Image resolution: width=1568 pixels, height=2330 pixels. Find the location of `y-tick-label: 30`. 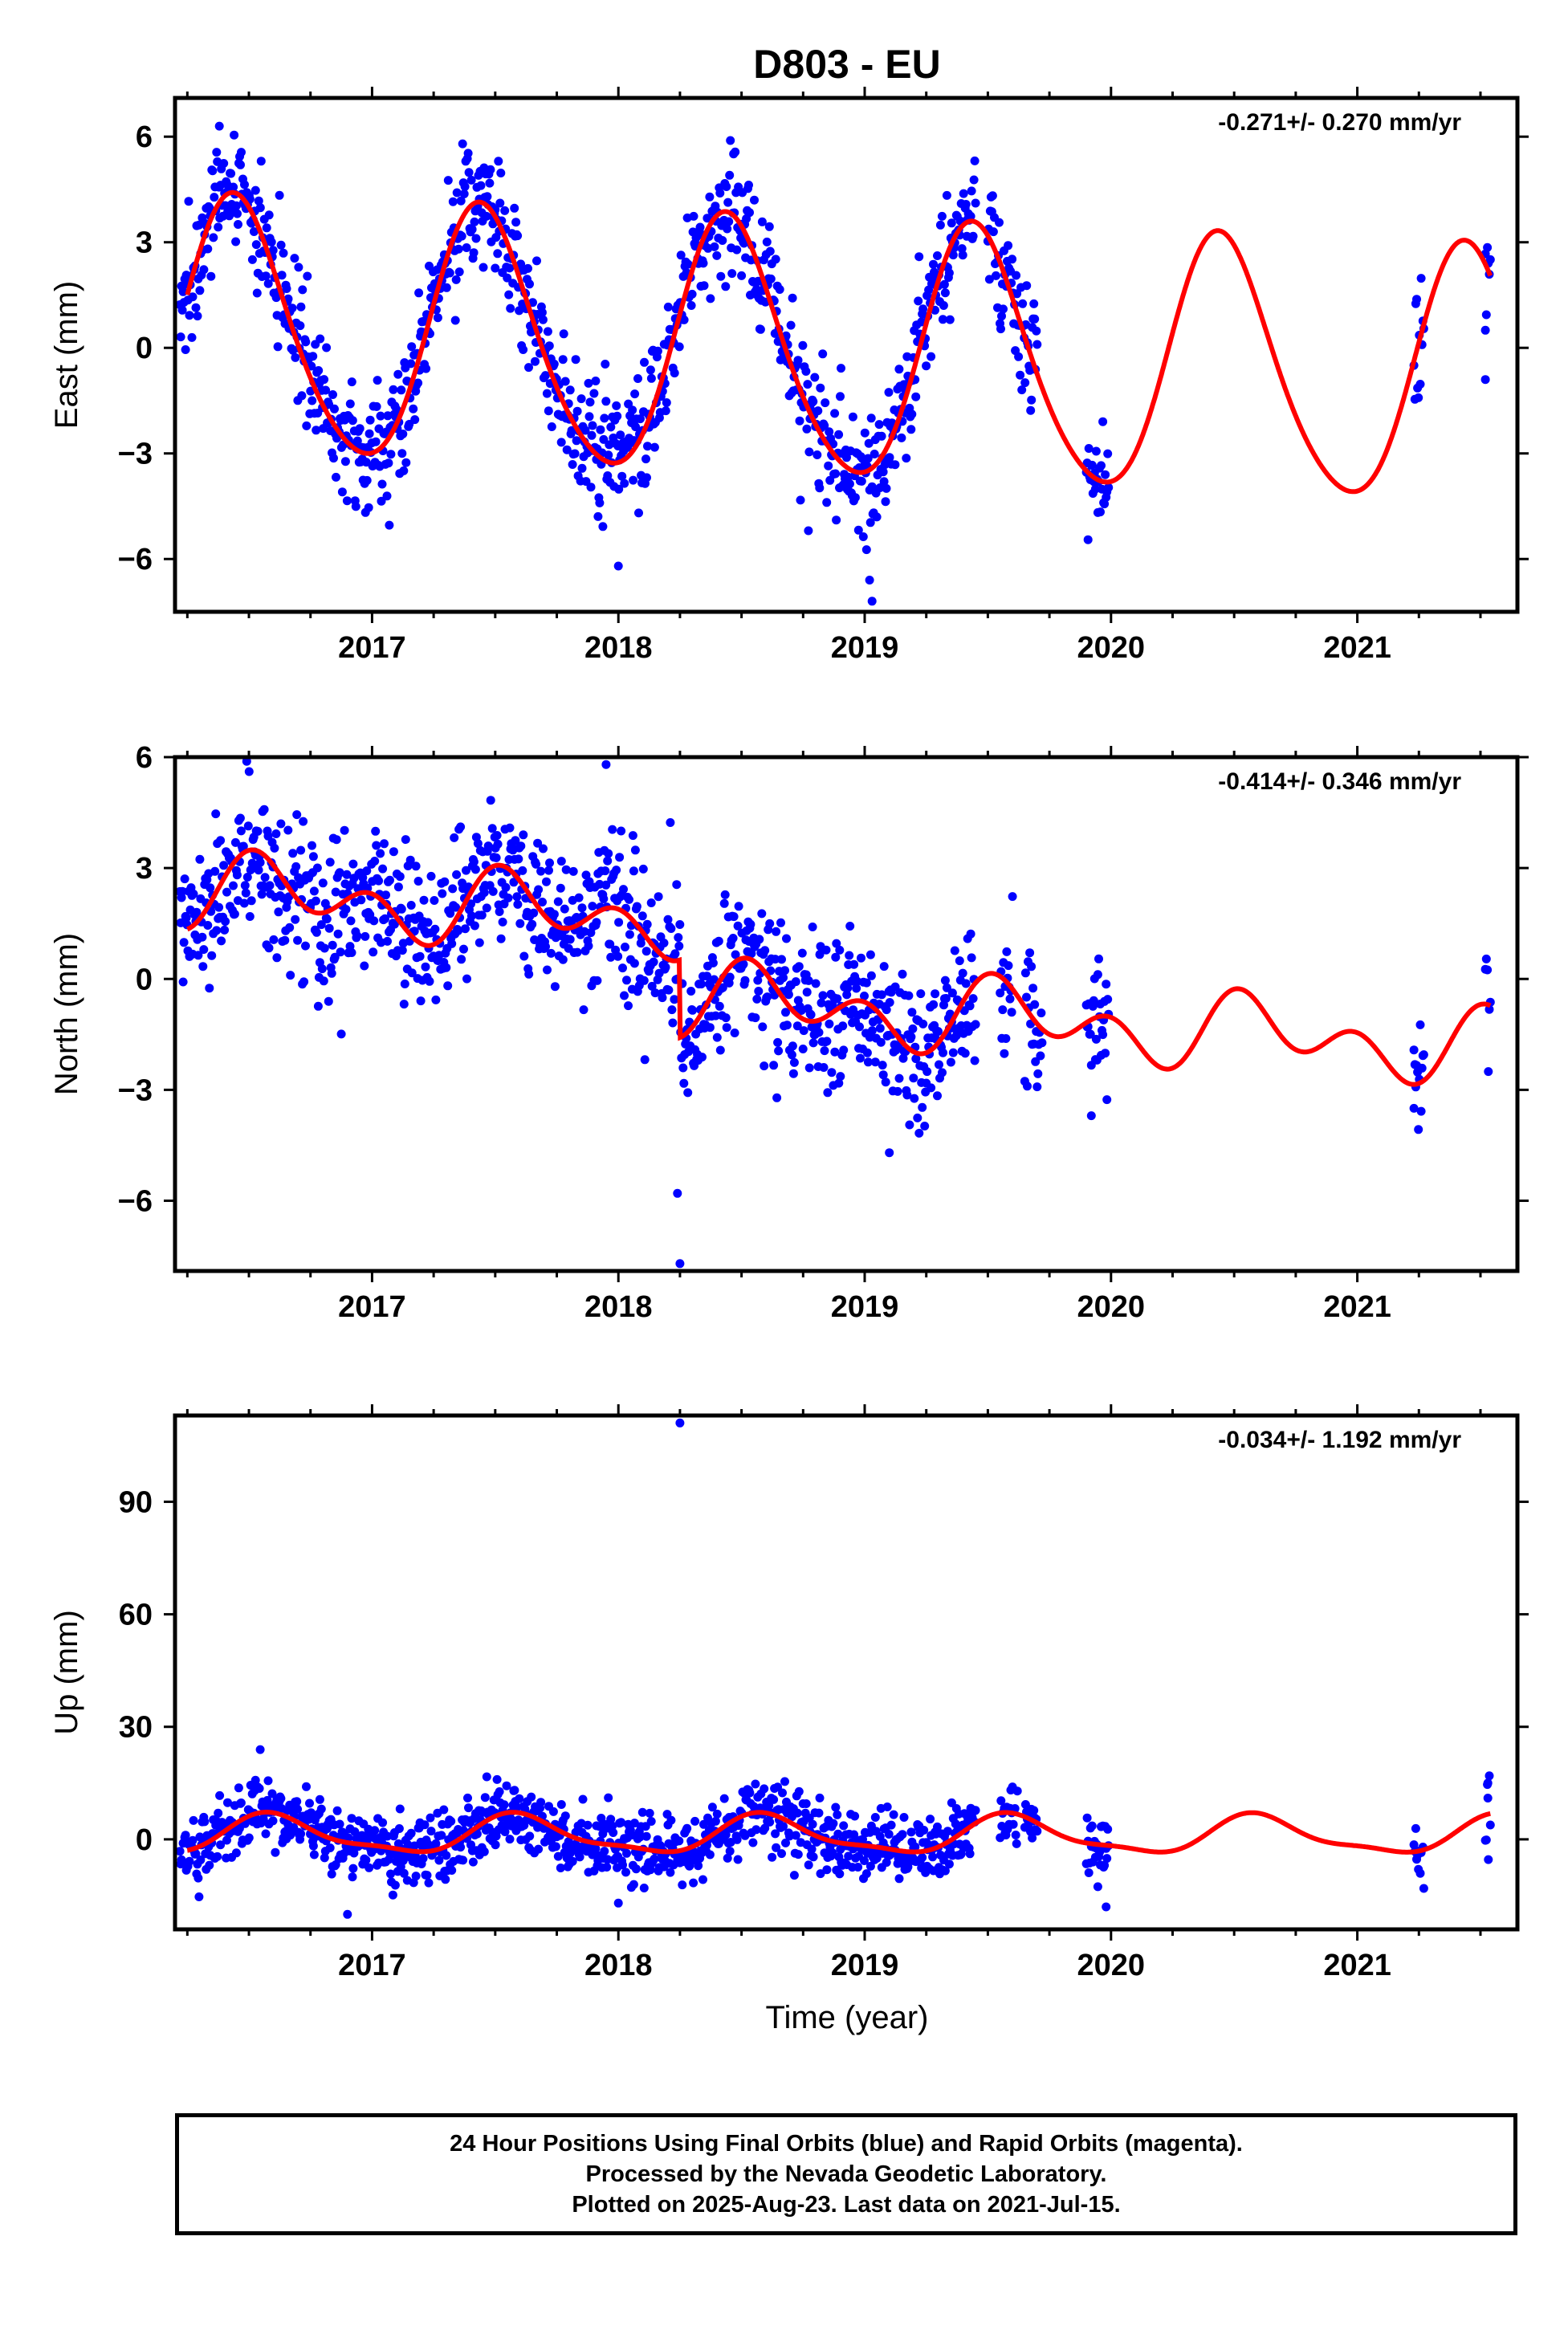

y-tick-label: 30 is located at coordinates (136, 1728).